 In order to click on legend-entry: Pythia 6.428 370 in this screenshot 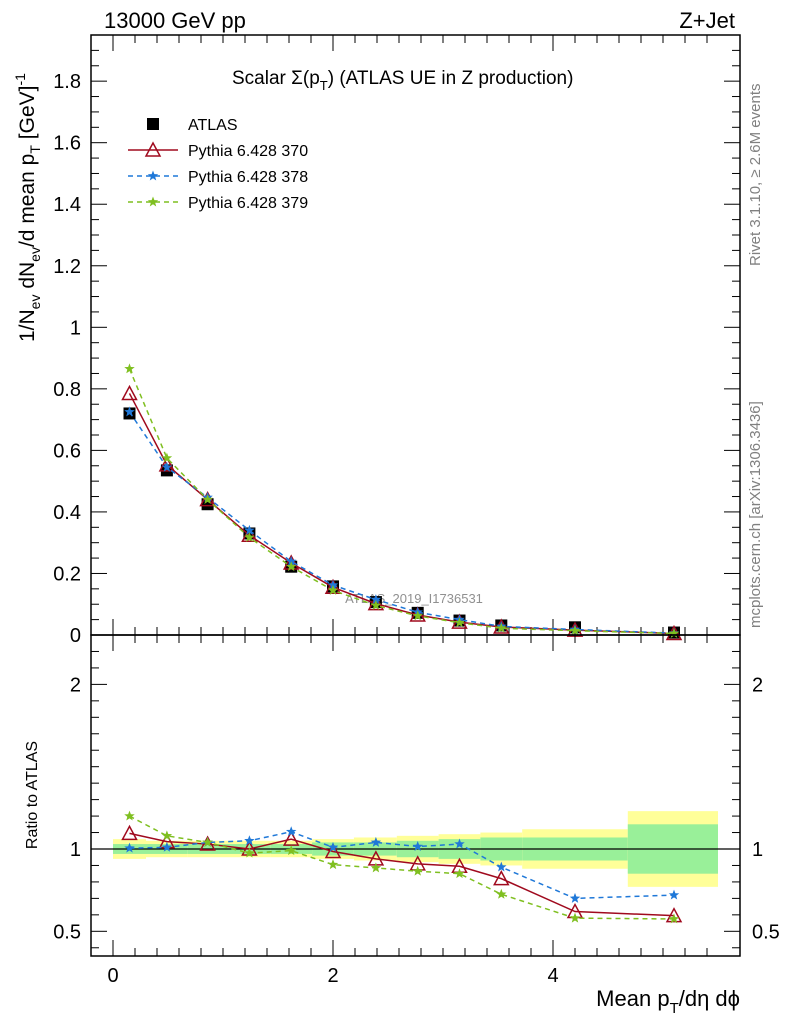, I will do `click(218, 150)`.